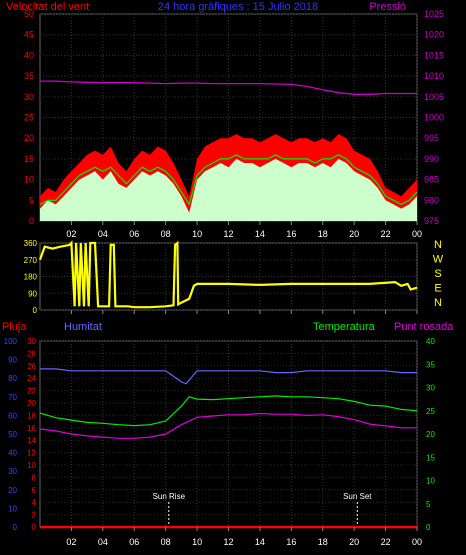 This screenshot has width=466, height=555. I want to click on rain-tick-label: 10, so click(12, 508).